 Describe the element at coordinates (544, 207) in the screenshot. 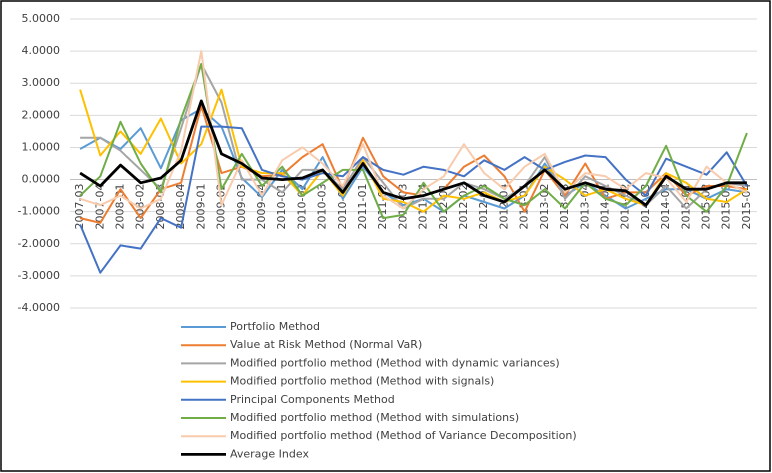

I see `x-tick-label: 2013-02` at that location.